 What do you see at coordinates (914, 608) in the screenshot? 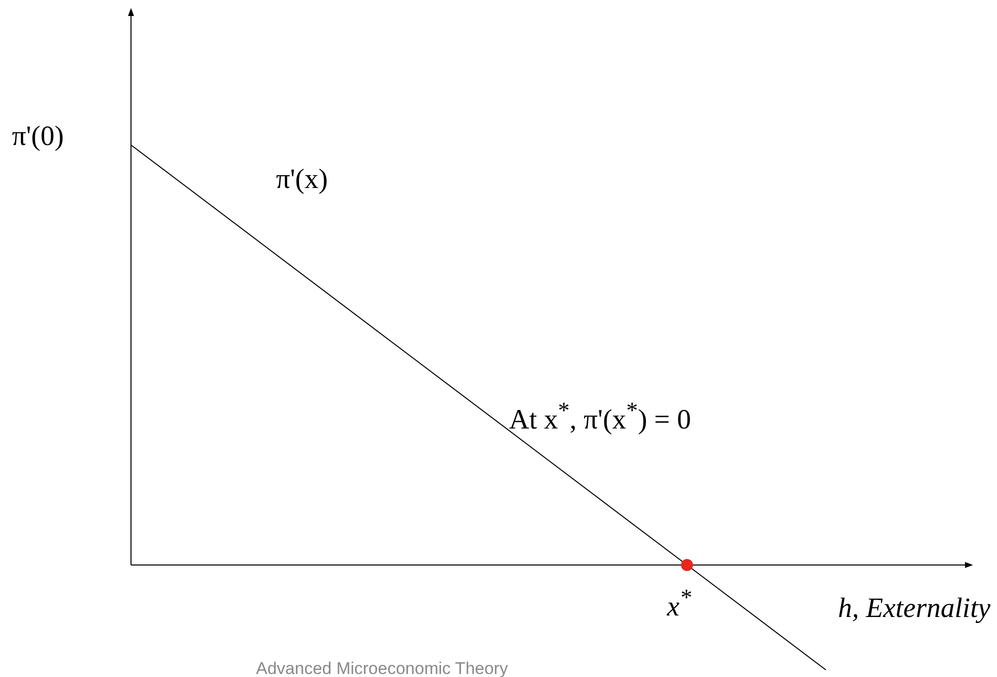
I see `x-axis-title: h, Externality` at bounding box center [914, 608].